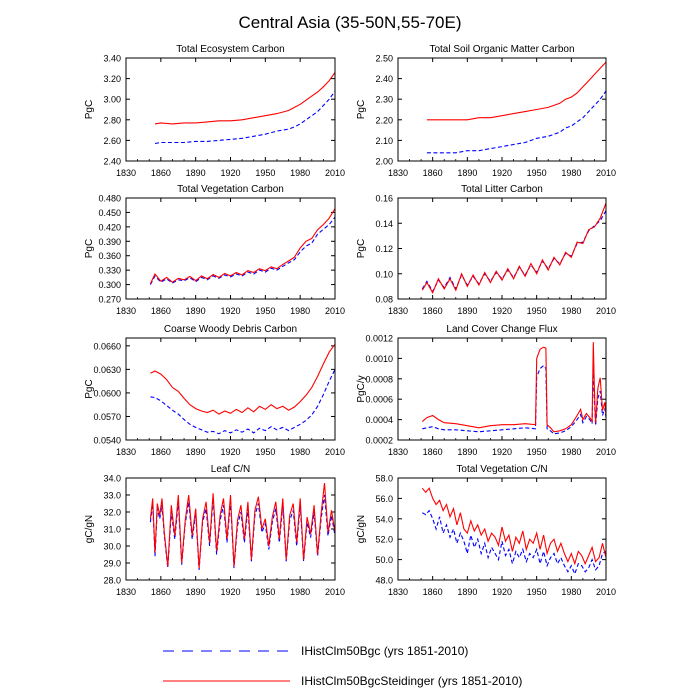  Describe the element at coordinates (384, 120) in the screenshot. I see `y-tick-label: 2.20` at that location.